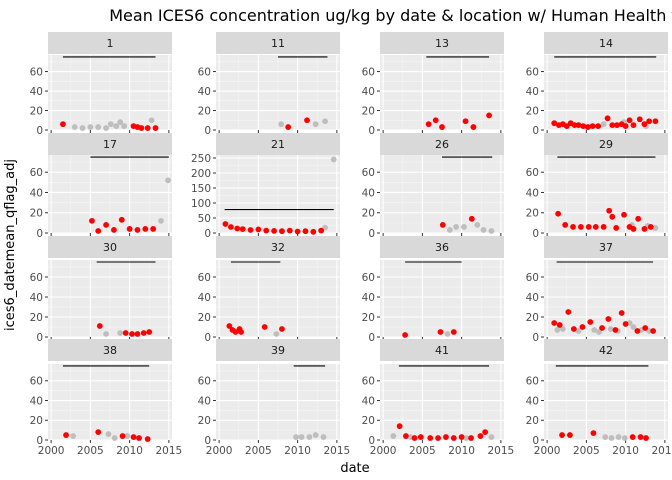  What do you see at coordinates (442, 43) in the screenshot?
I see `facet-strip-label: 13` at bounding box center [442, 43].